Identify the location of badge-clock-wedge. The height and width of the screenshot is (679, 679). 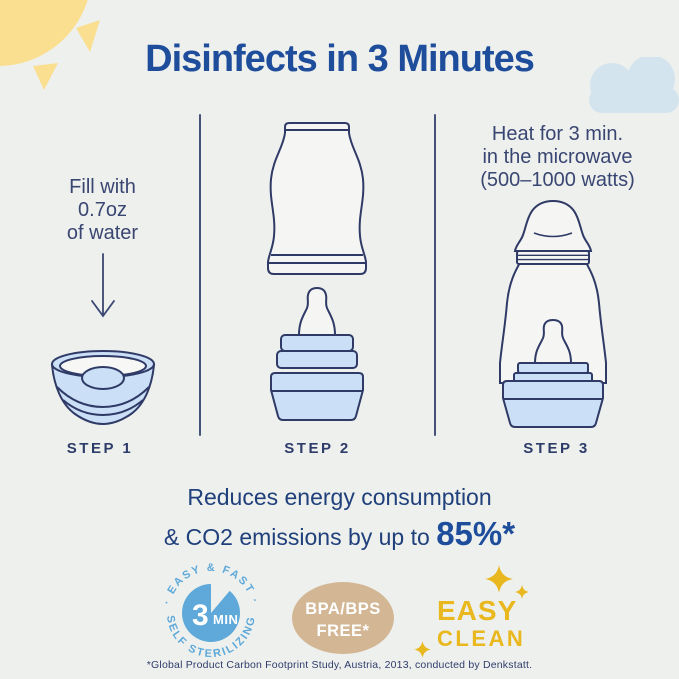
(221, 597).